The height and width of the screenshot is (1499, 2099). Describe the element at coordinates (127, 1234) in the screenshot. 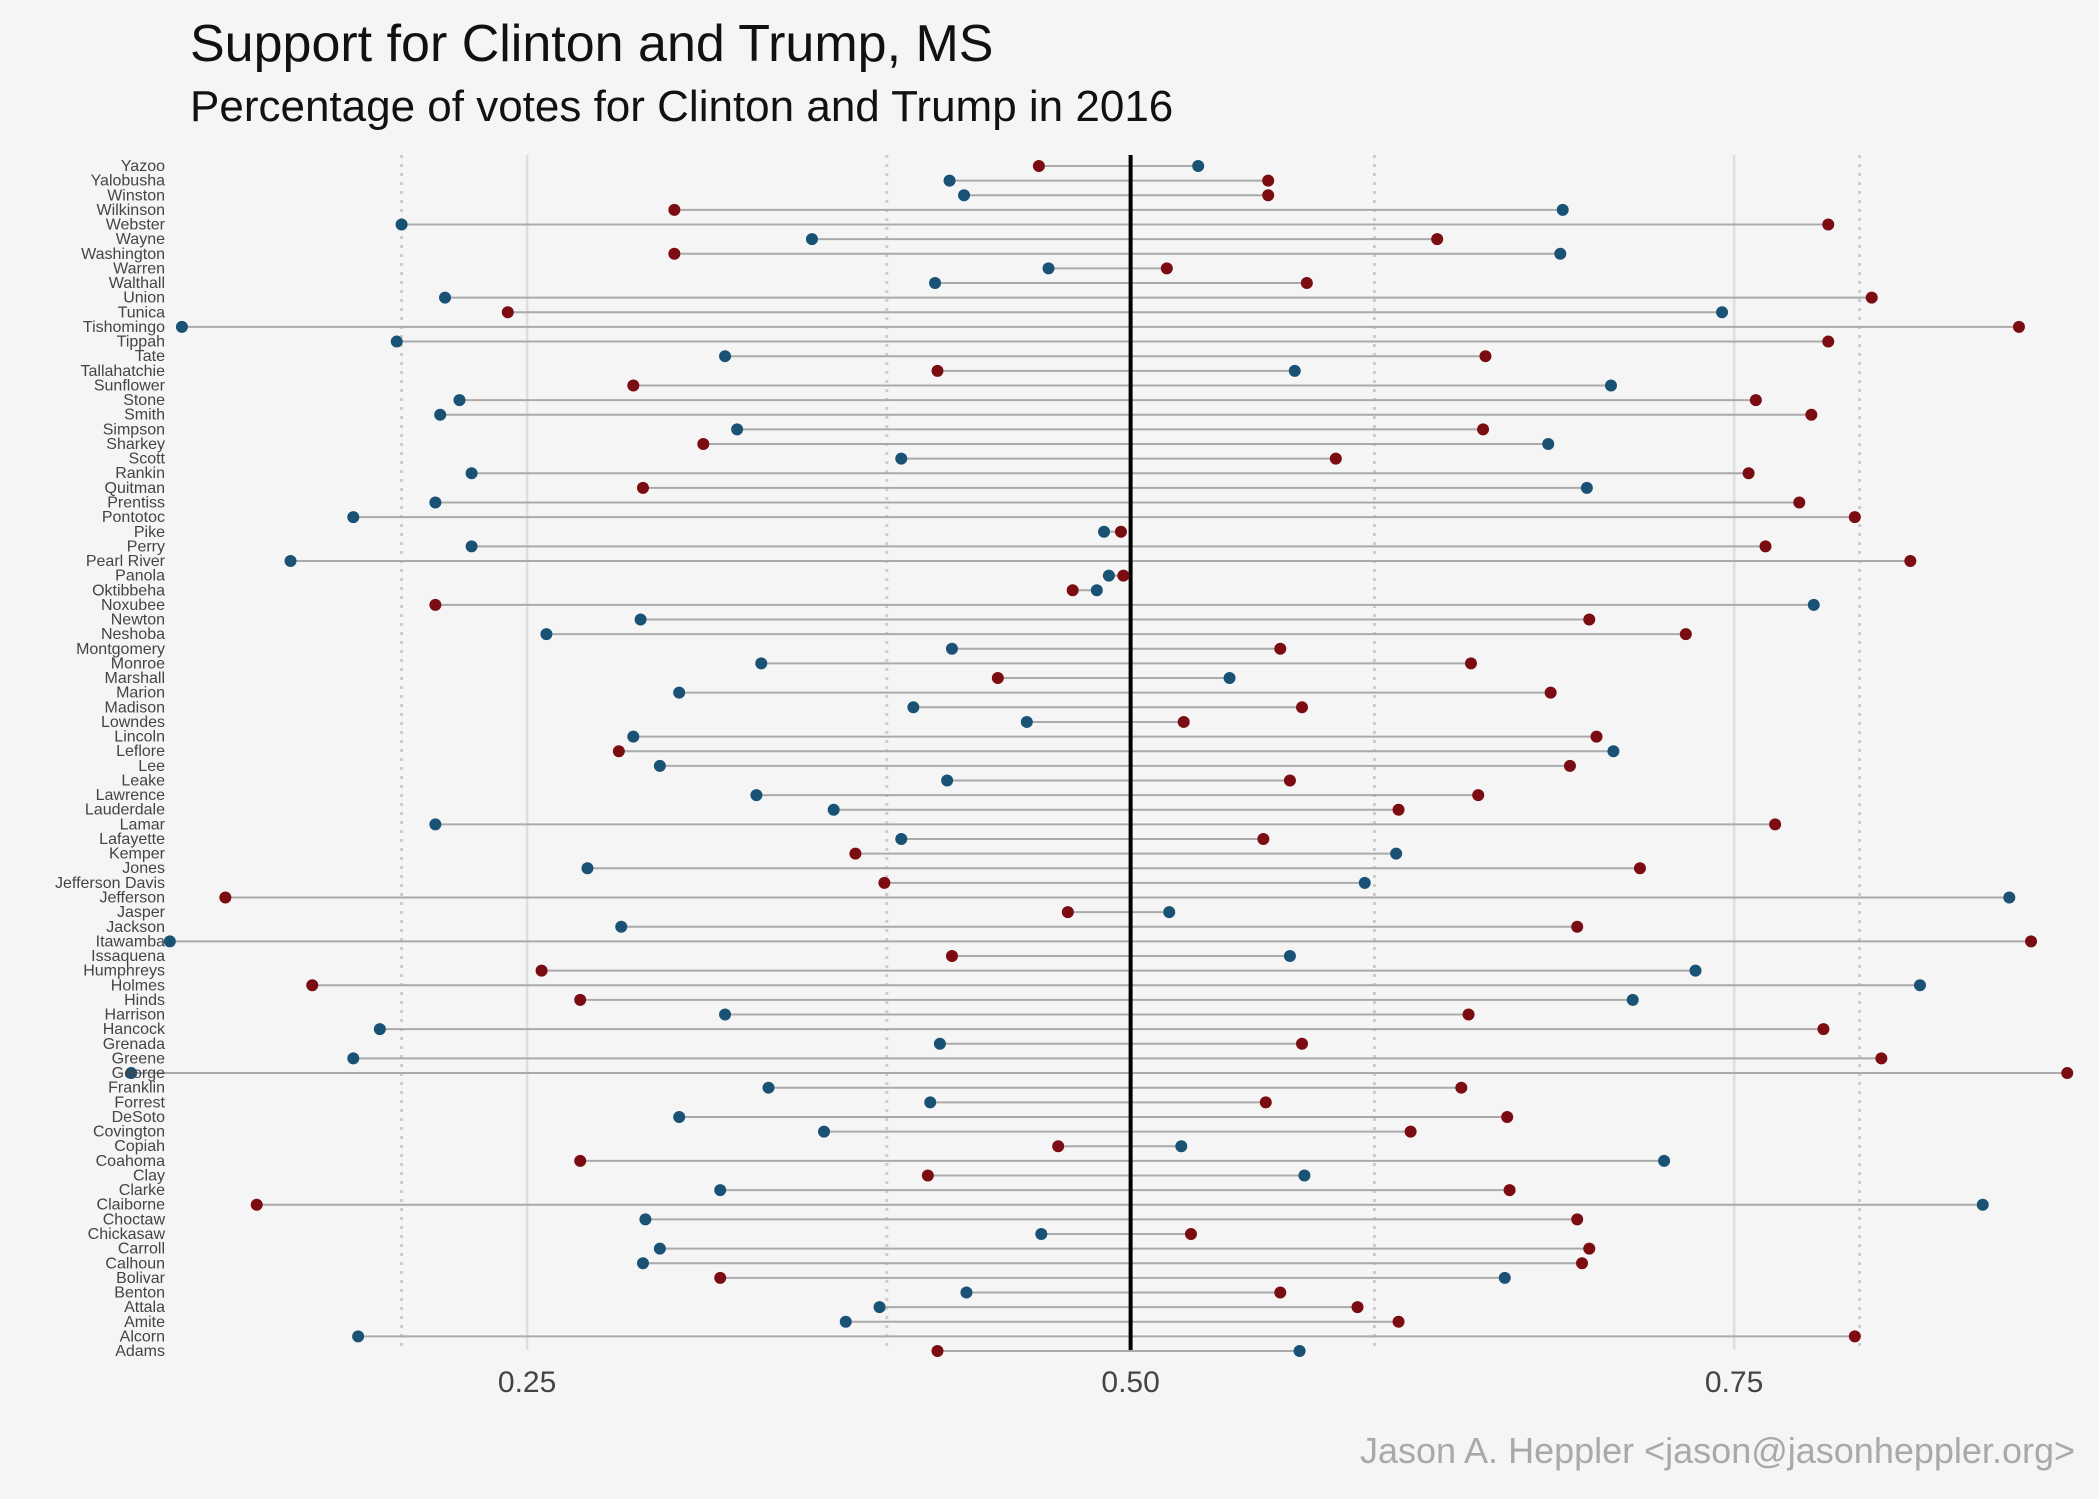

I see `county-label: Chickasaw` at that location.